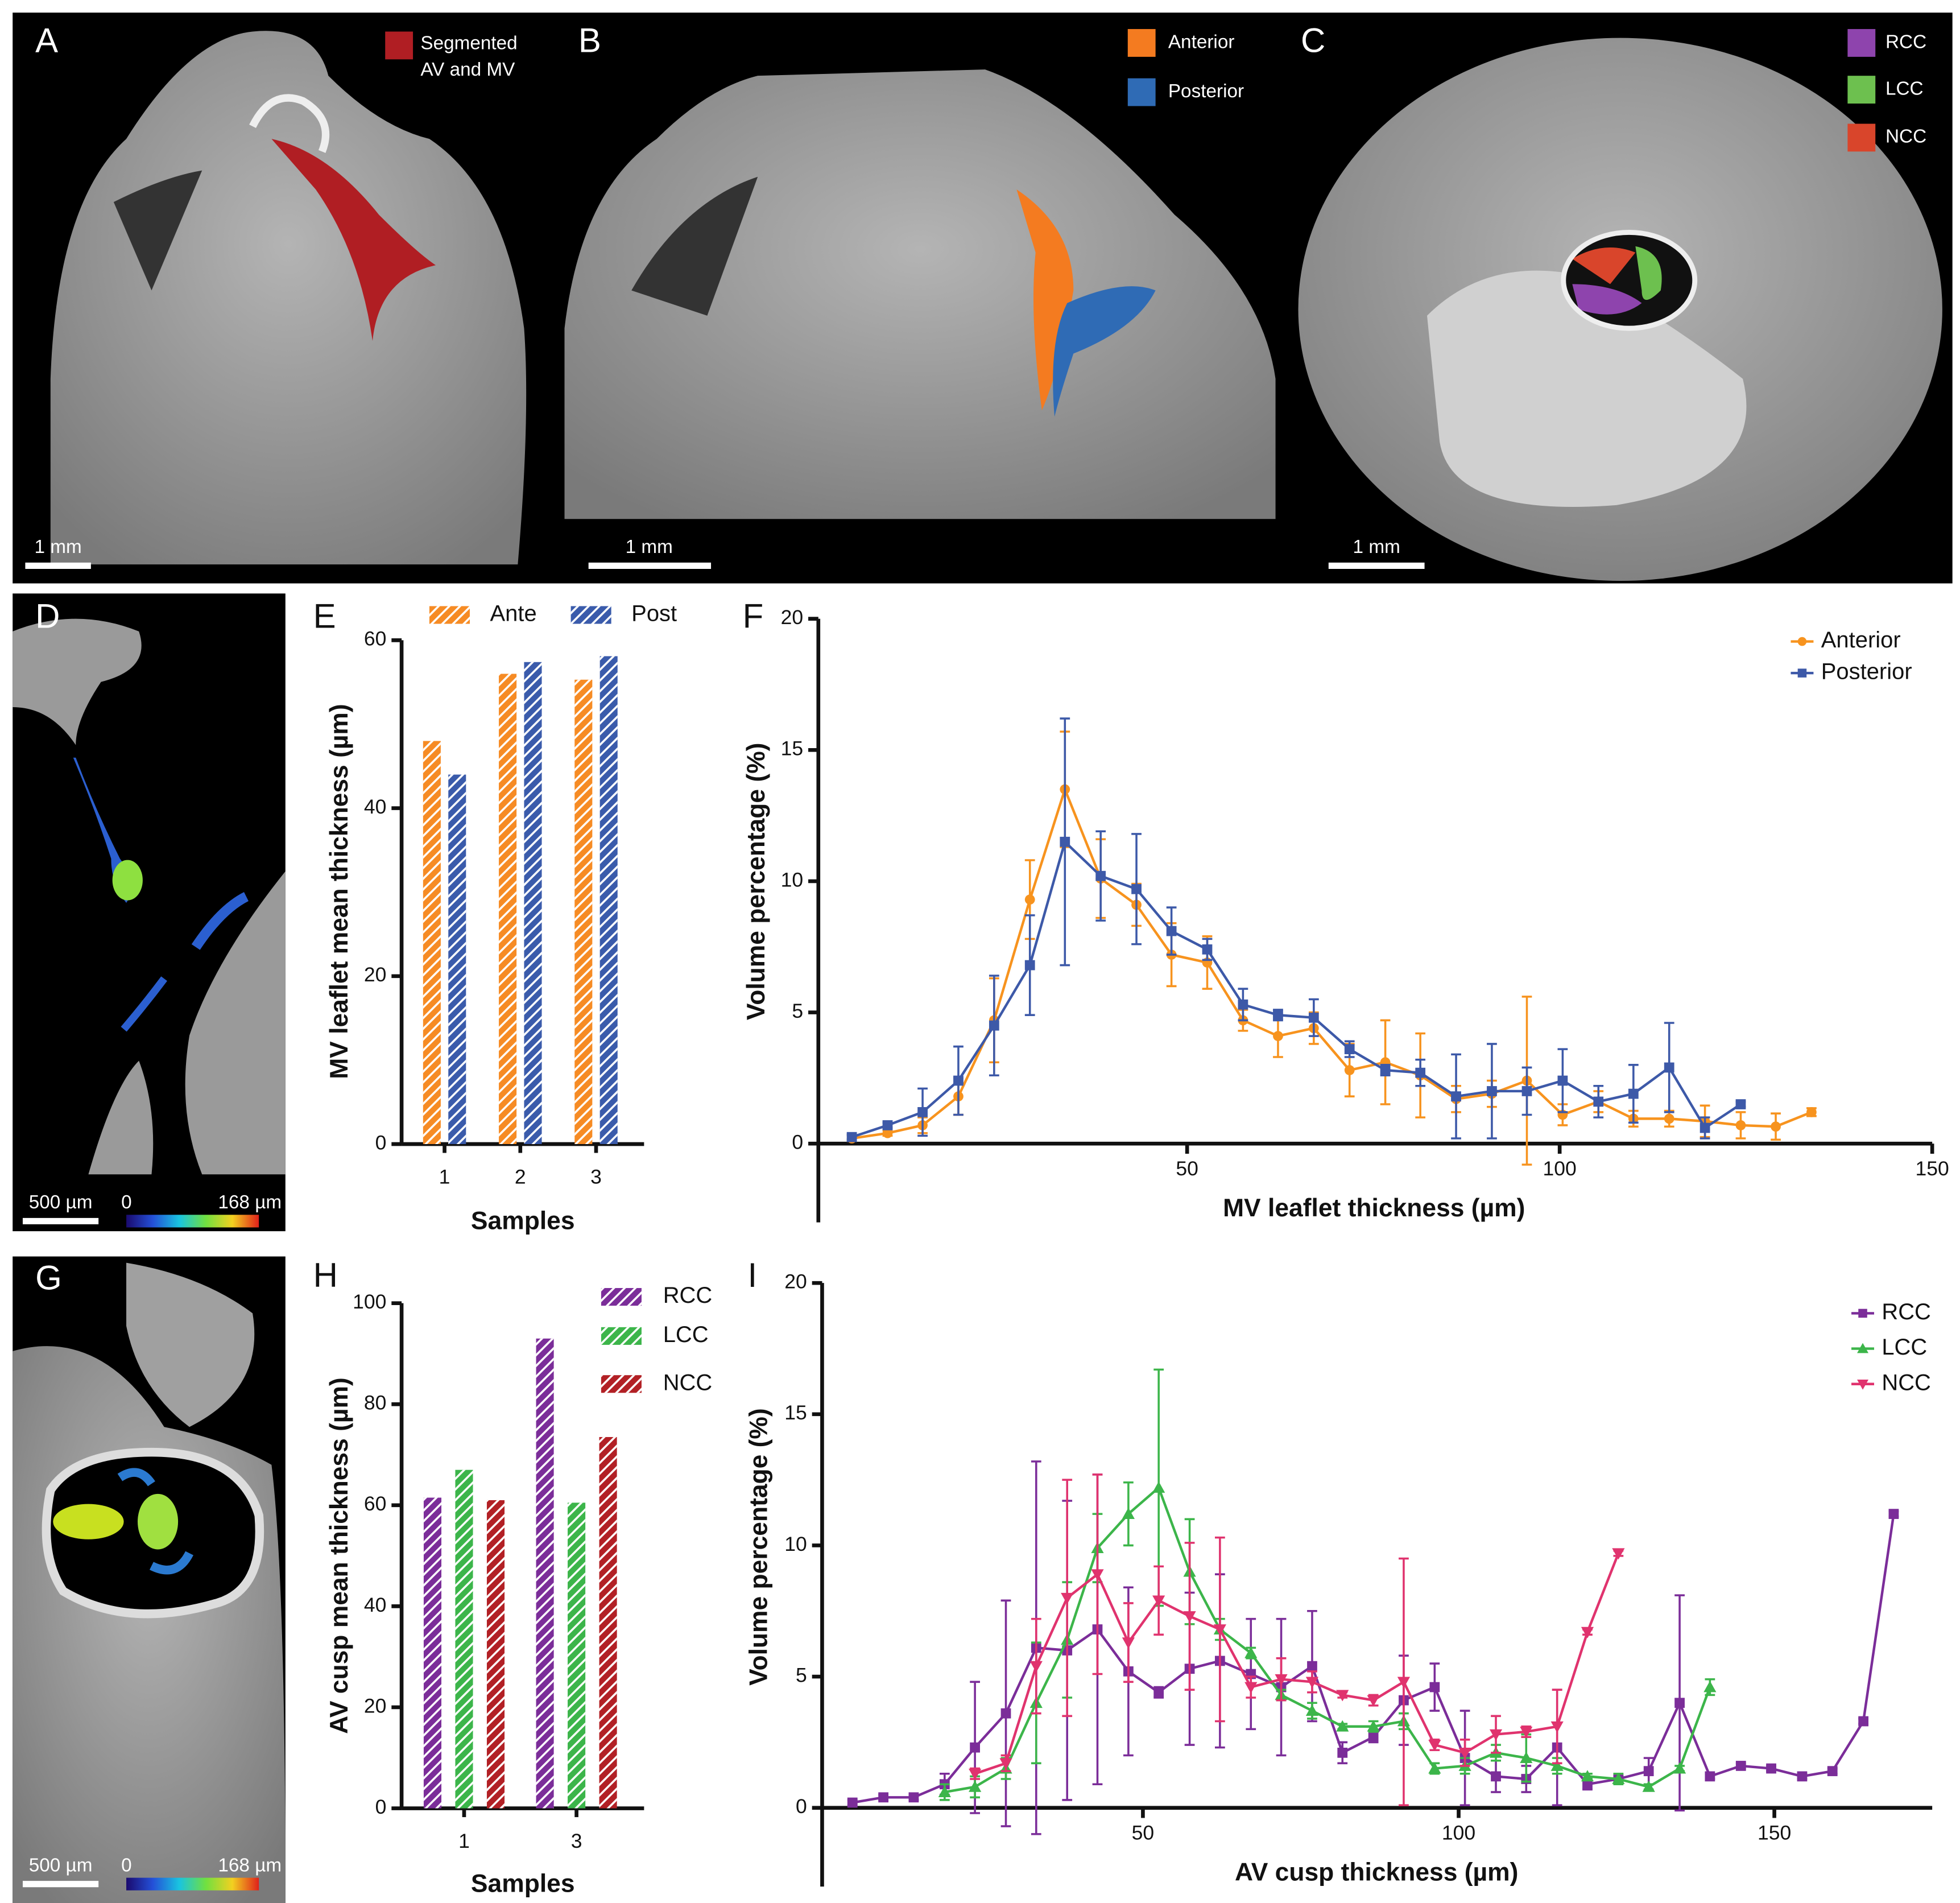 This screenshot has height=1903, width=1960. What do you see at coordinates (792, 880) in the screenshot?
I see `y-tick-label: 10` at bounding box center [792, 880].